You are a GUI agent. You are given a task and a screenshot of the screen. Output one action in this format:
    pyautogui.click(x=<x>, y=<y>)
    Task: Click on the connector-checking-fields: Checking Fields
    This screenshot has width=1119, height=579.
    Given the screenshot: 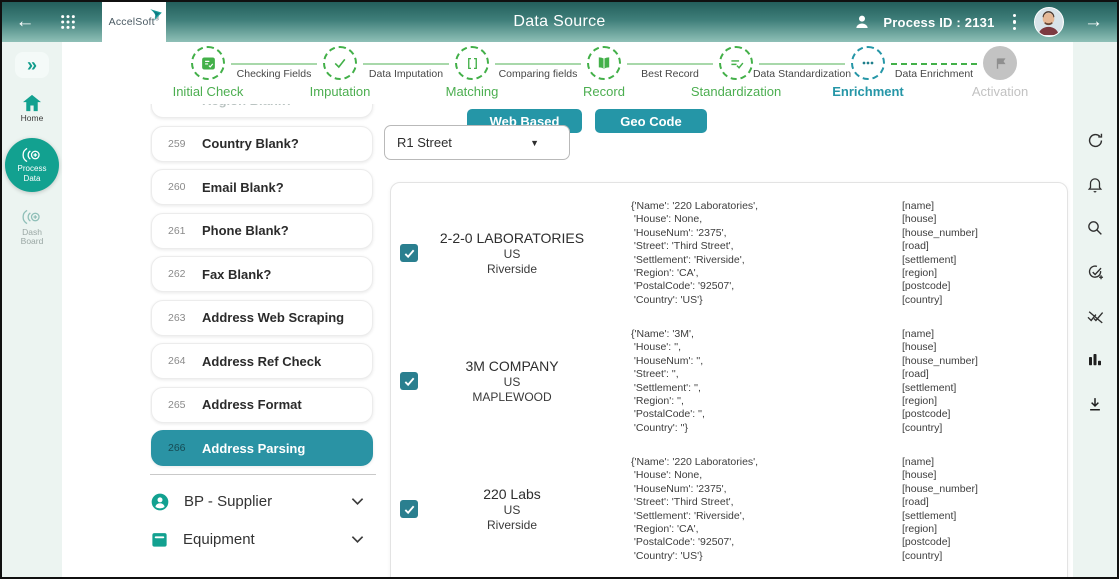 What is the action you would take?
    pyautogui.click(x=274, y=63)
    